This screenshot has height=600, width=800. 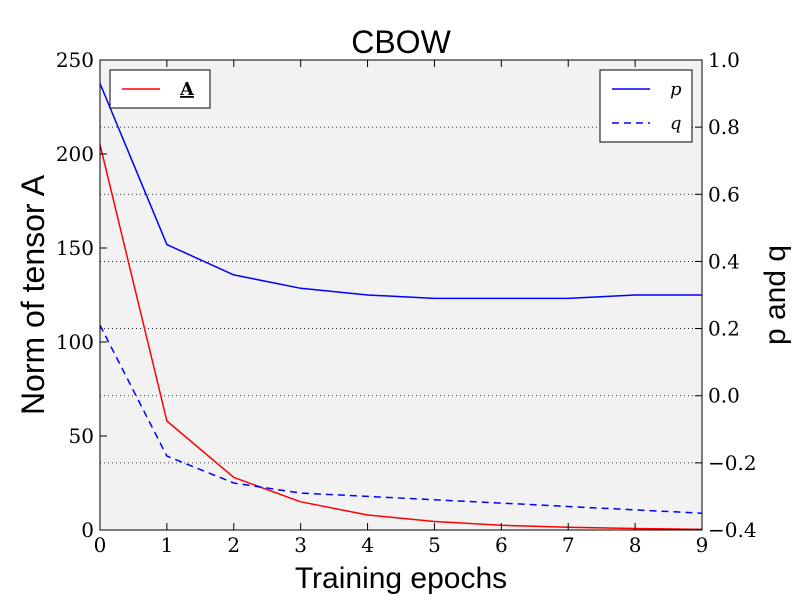 What do you see at coordinates (724, 127) in the screenshot?
I see `y-right-tick-label: 0.8` at bounding box center [724, 127].